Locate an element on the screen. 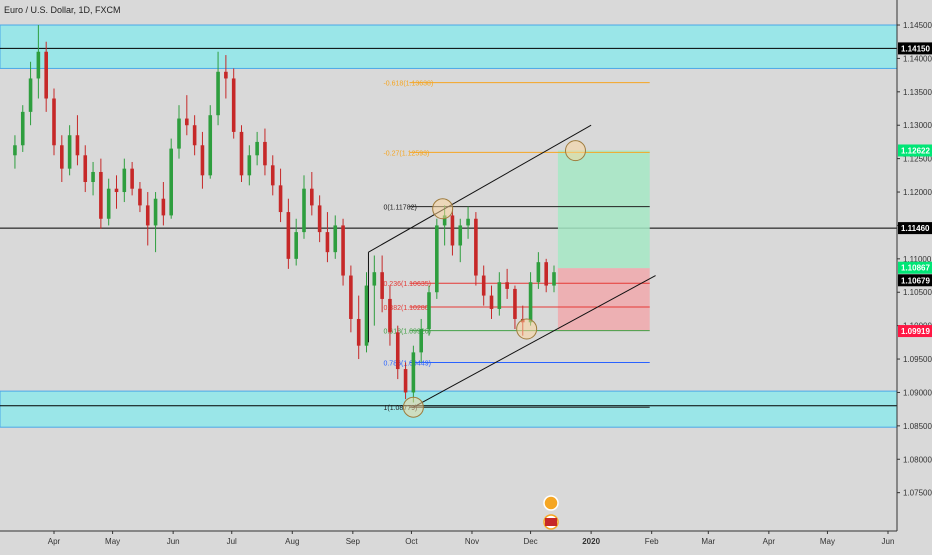  fib-level-label: 1(1.08779) is located at coordinates (400, 408).